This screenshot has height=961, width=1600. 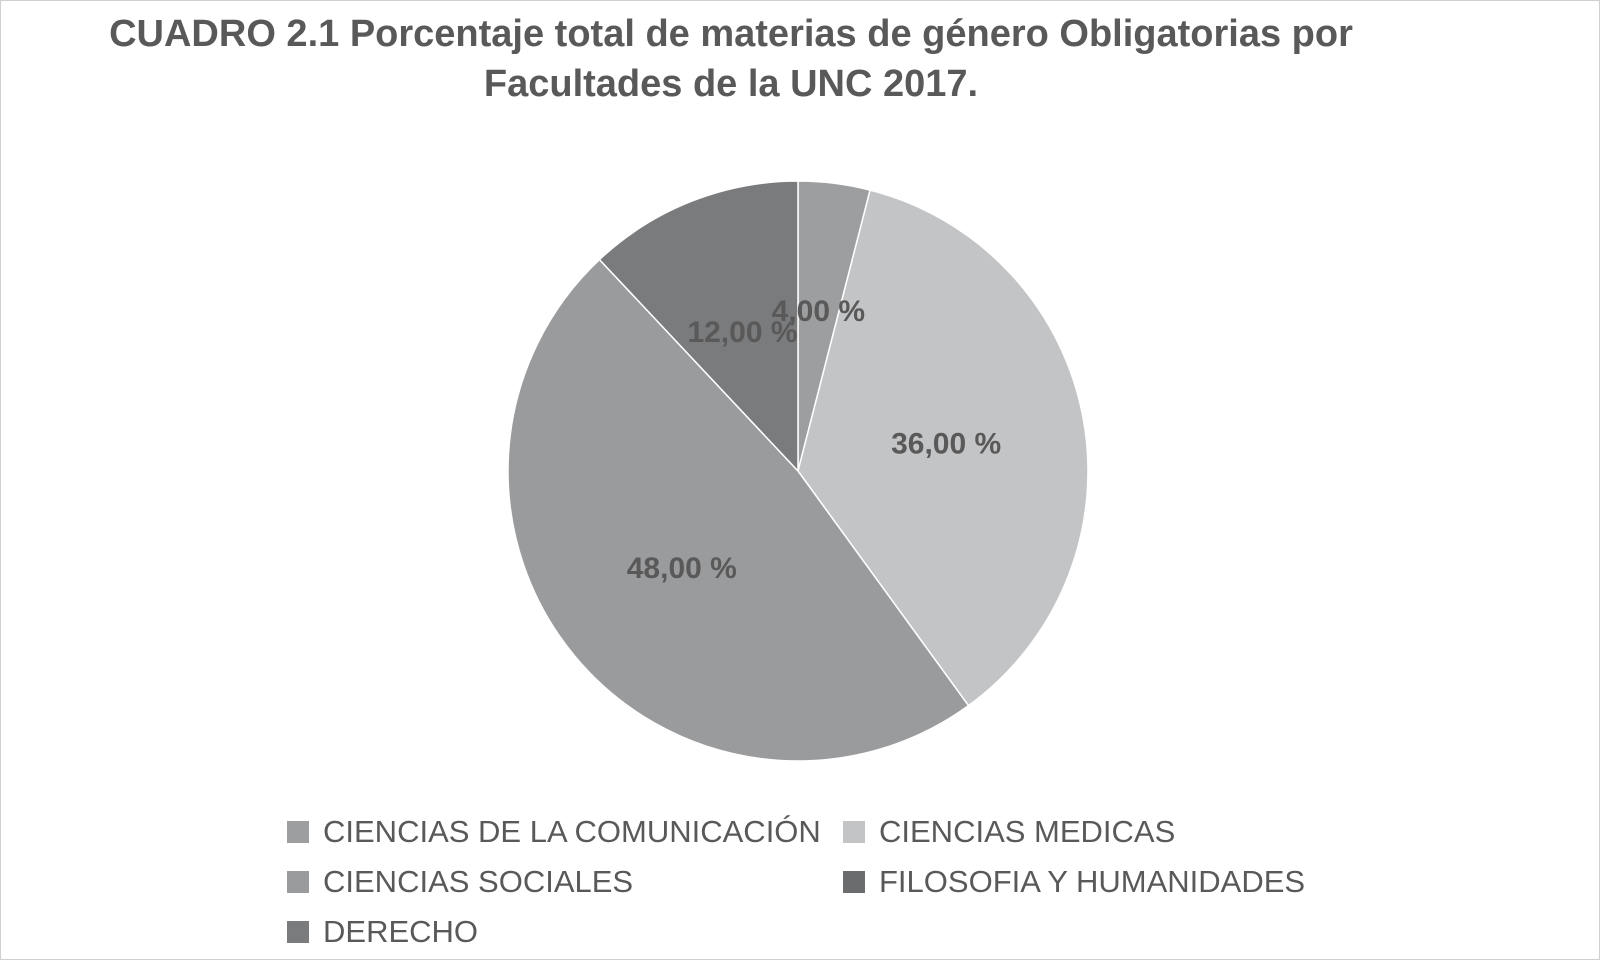 What do you see at coordinates (572, 831) in the screenshot?
I see `legend-label-ciencias-de-la-comunicacion: CIENCIAS DE LA COMUNICACIÓN` at bounding box center [572, 831].